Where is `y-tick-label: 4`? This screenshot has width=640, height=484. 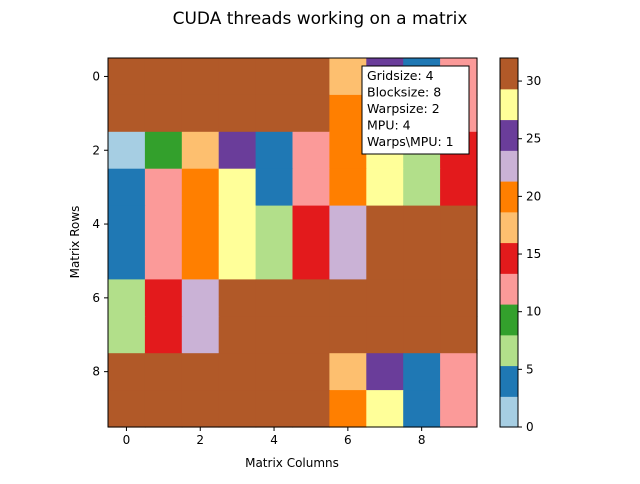 y-tick-label: 4 is located at coordinates (96, 224).